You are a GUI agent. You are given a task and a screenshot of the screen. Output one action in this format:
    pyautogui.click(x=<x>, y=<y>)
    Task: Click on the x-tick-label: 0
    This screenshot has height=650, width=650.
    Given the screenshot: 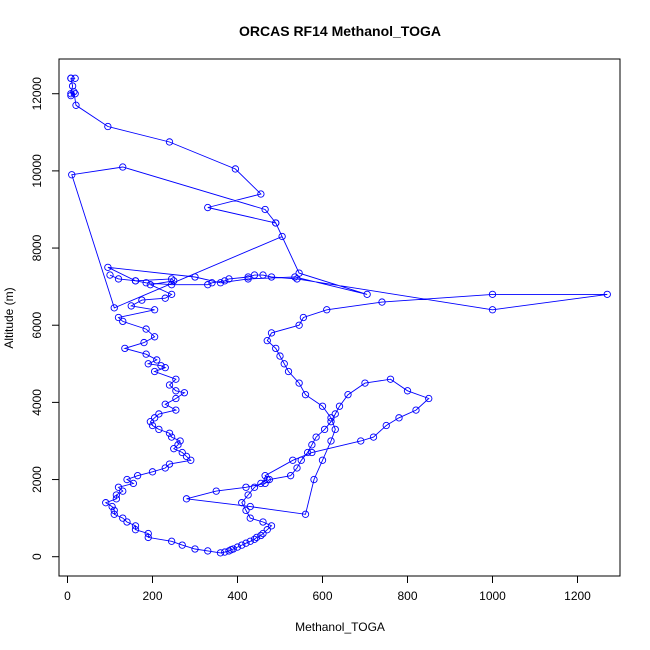 What is the action you would take?
    pyautogui.click(x=67, y=596)
    